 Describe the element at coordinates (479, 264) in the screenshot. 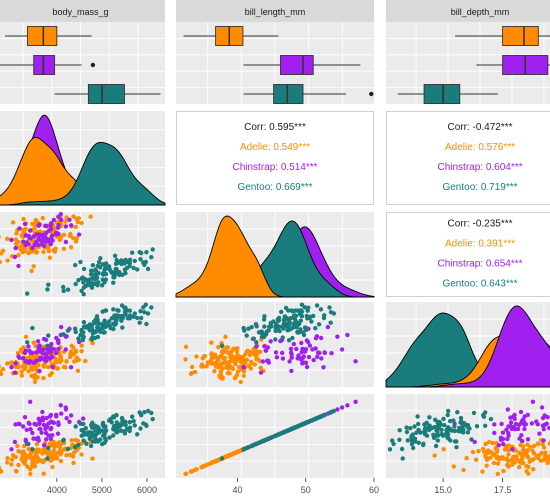

I see `corr-text-chinstrap: Chinstrap: 0.654***` at that location.